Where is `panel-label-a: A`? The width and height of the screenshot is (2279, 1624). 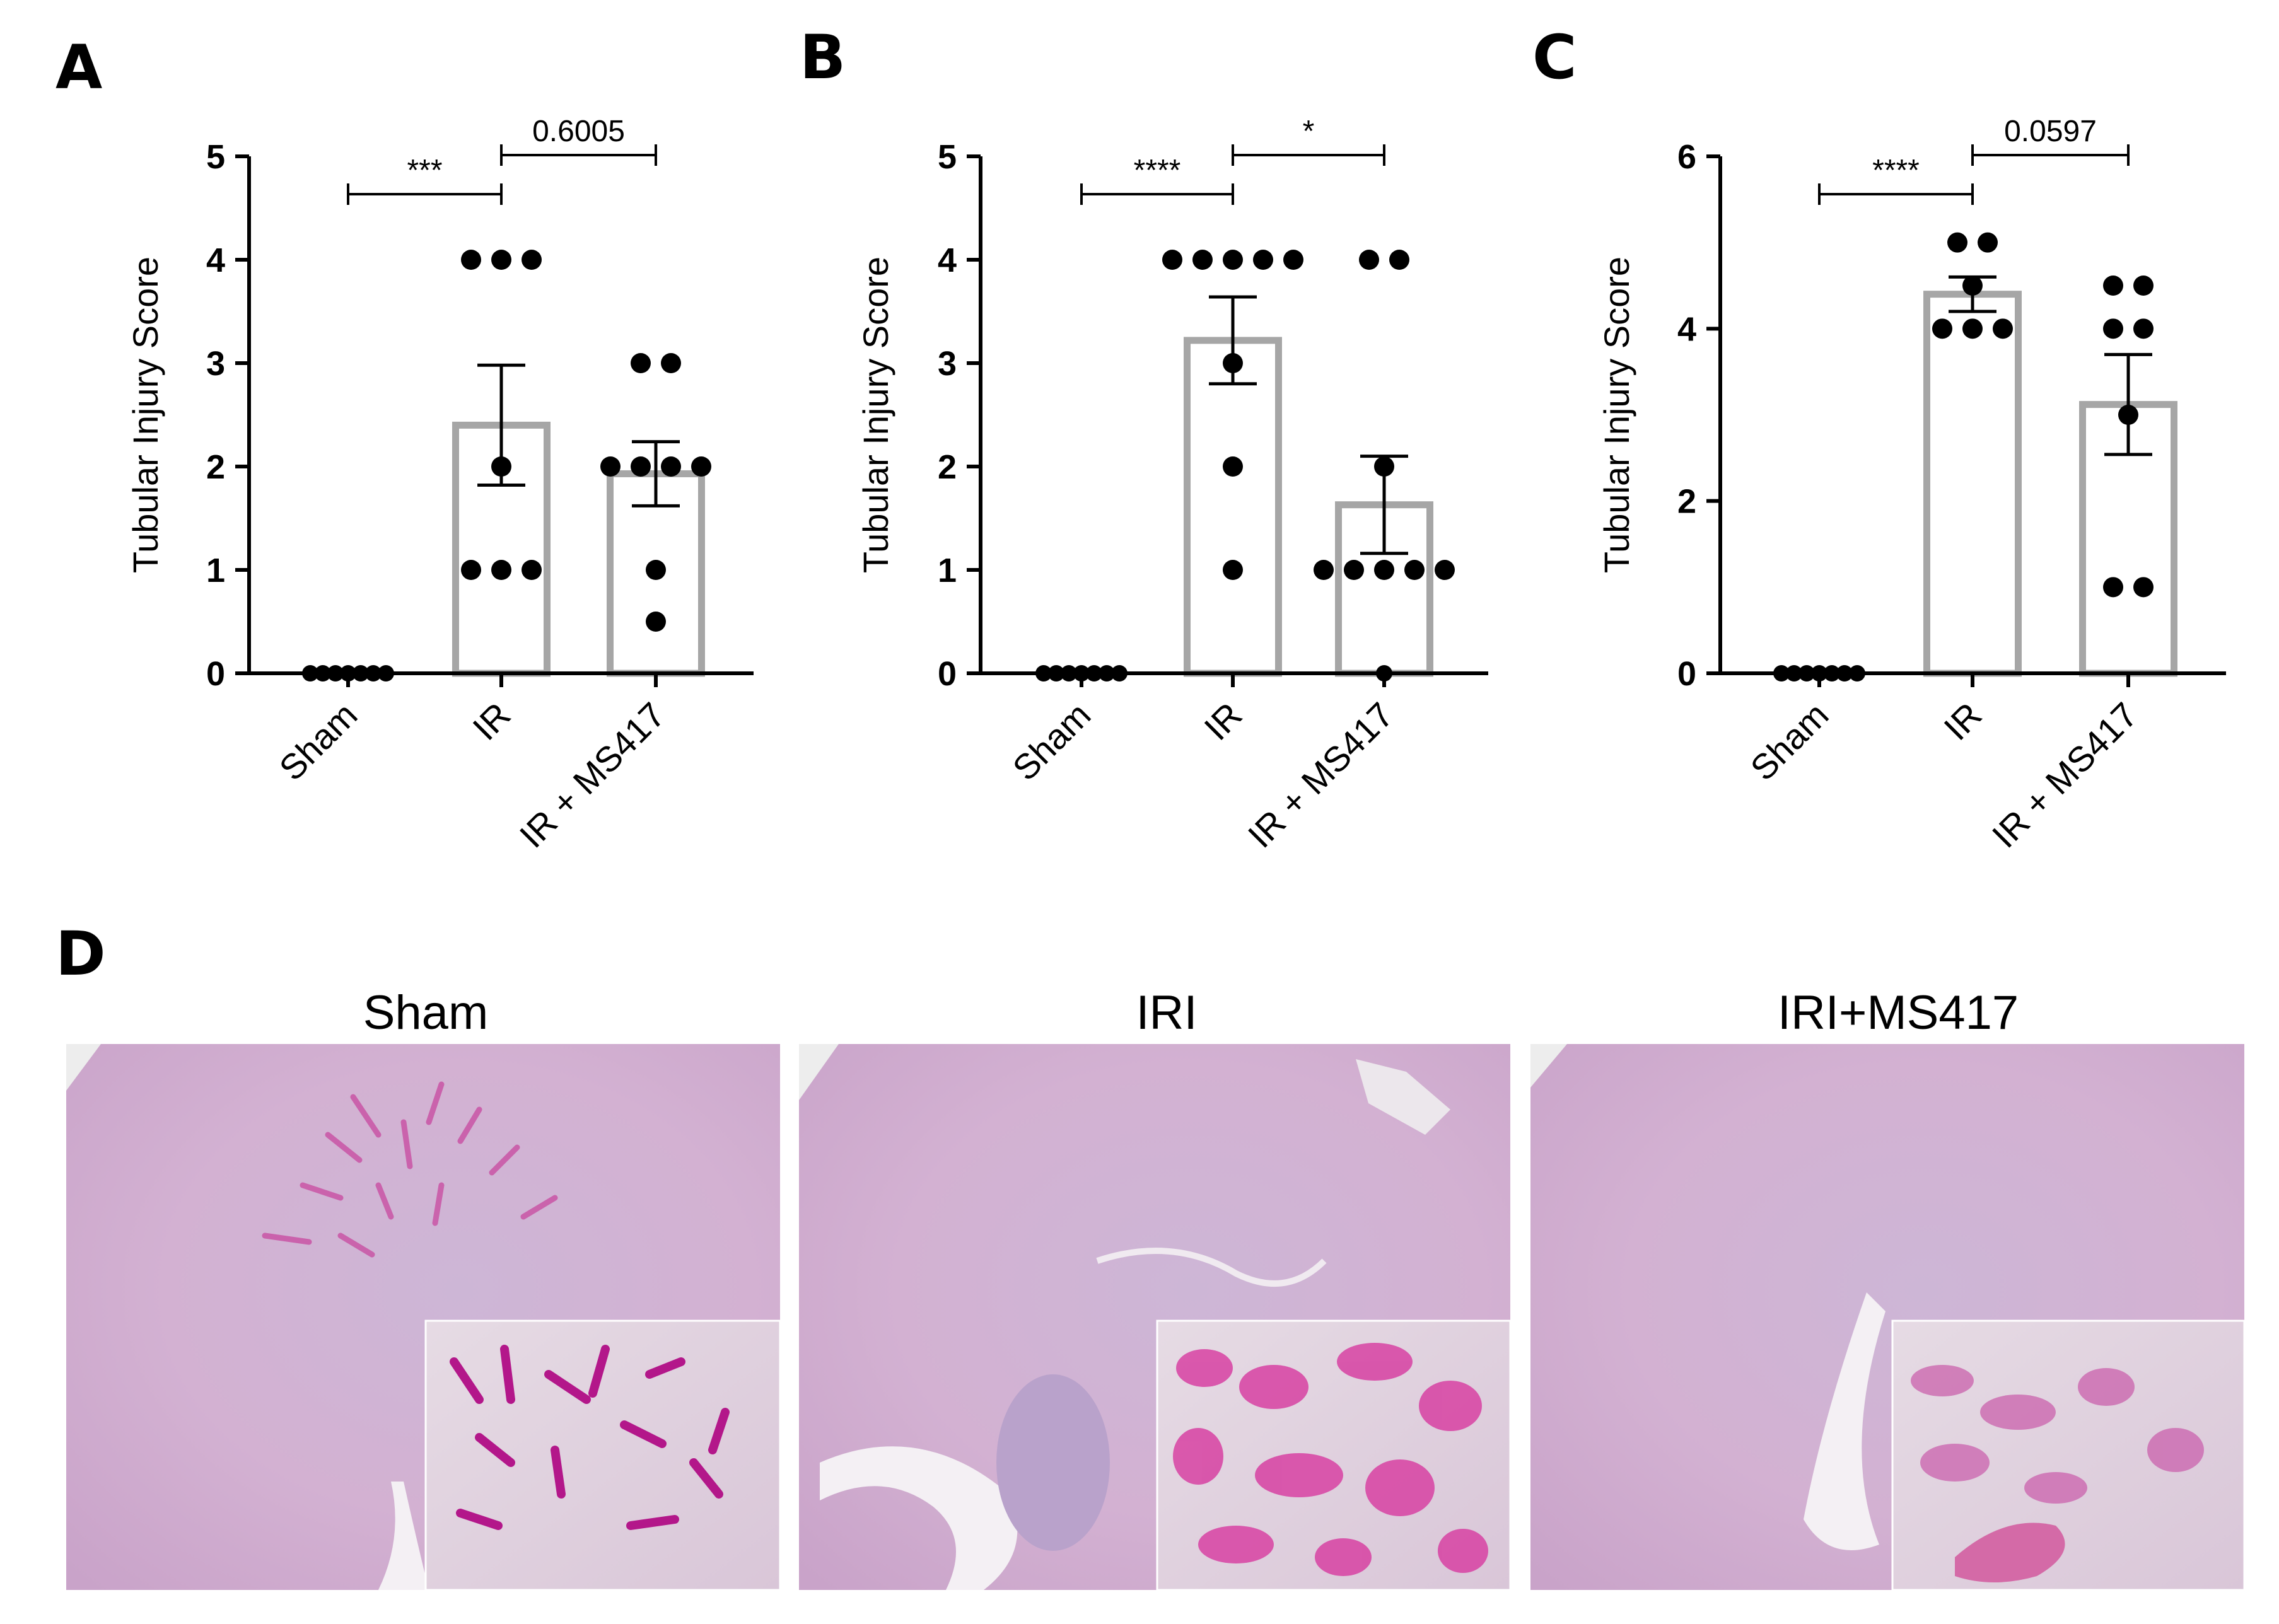
panel-label-a: A is located at coordinates (78, 67).